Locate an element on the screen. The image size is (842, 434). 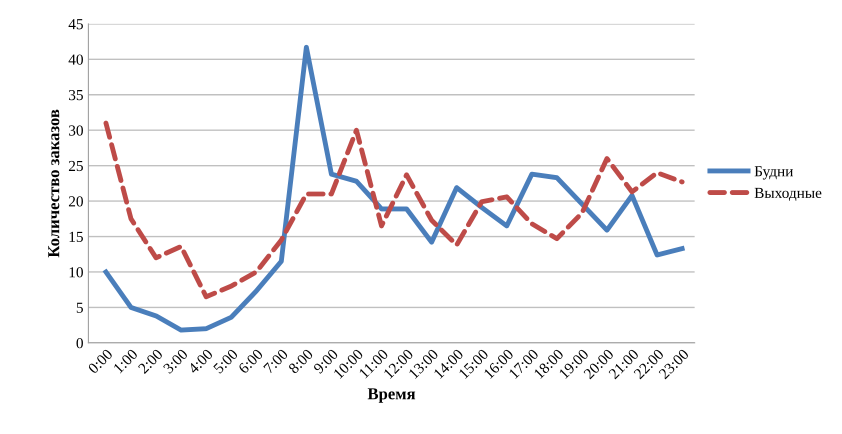
y-tick-label: 10 is located at coordinates (76, 272).